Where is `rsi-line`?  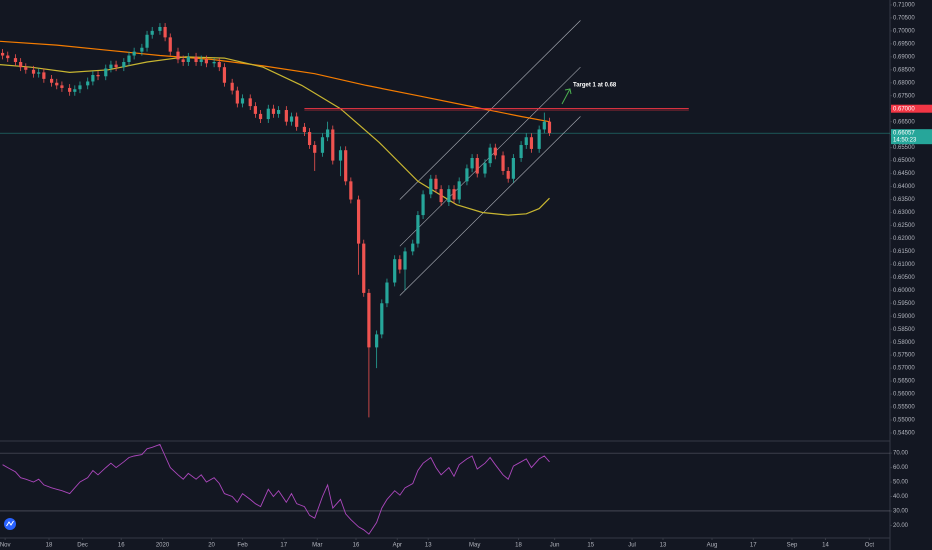
rsi-line is located at coordinates (276, 489).